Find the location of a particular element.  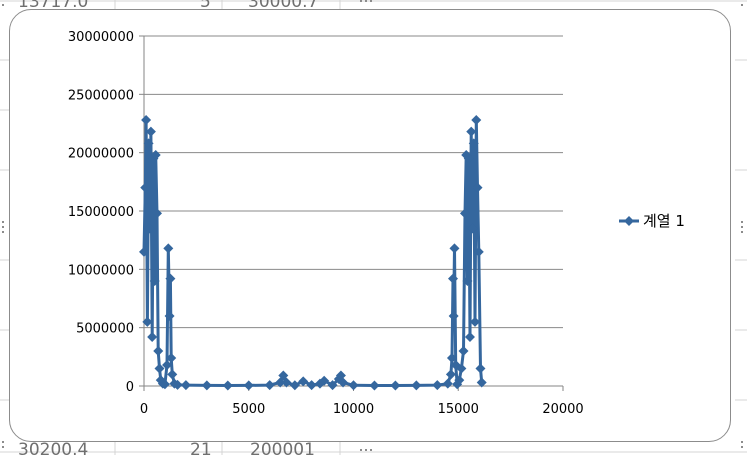

y-tick-label: 30000000 is located at coordinates (101, 37).